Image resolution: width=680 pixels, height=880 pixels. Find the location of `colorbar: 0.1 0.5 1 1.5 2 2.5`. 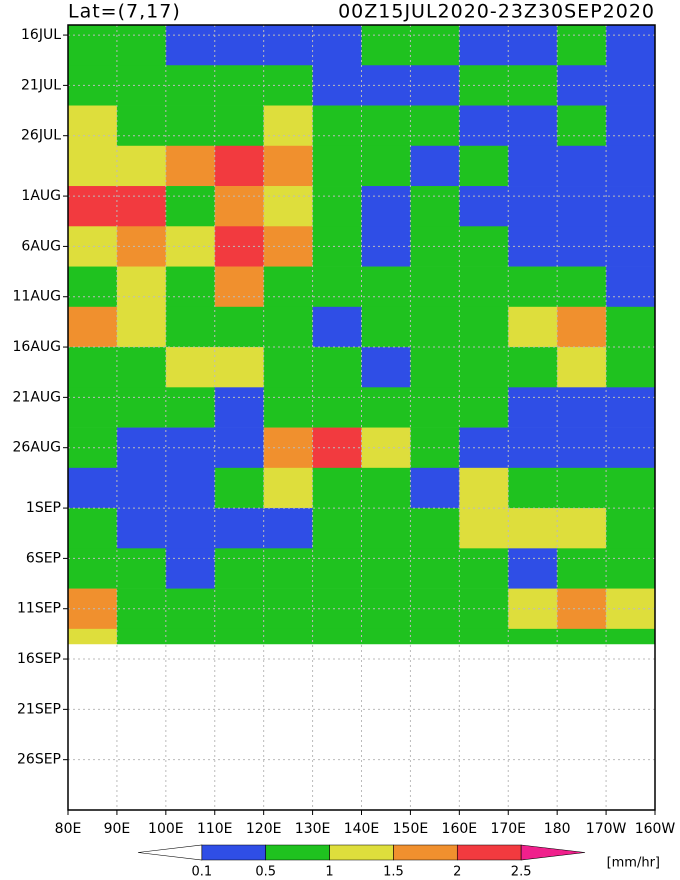

colorbar: 0.1 0.5 1 1.5 2 2.5 is located at coordinates (361, 862).